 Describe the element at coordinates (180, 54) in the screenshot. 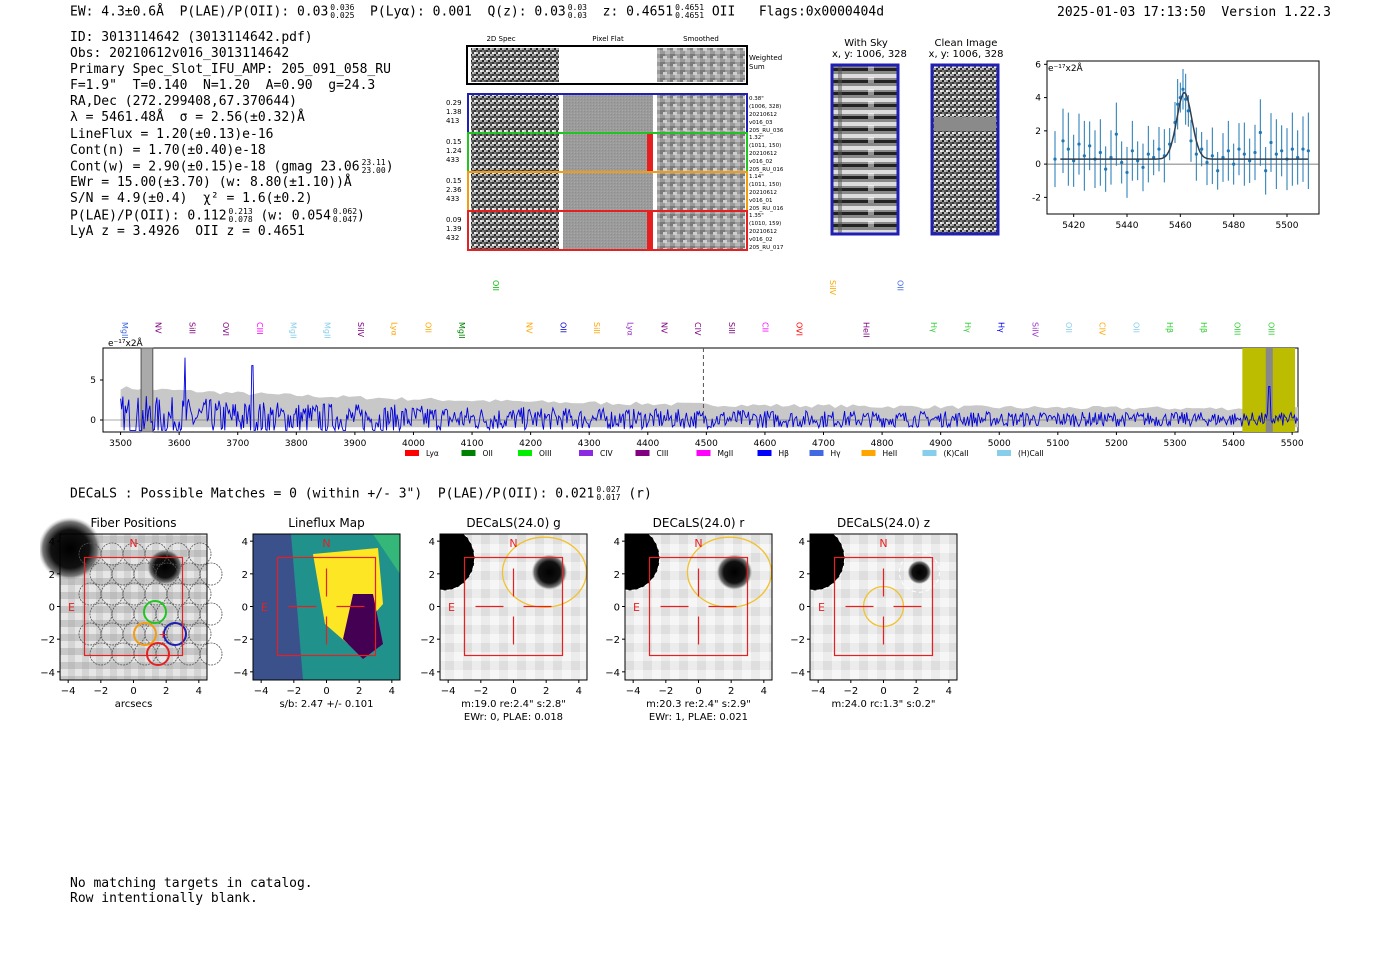

I see `info-obs: Obs: 20210612v016_3013114642` at that location.